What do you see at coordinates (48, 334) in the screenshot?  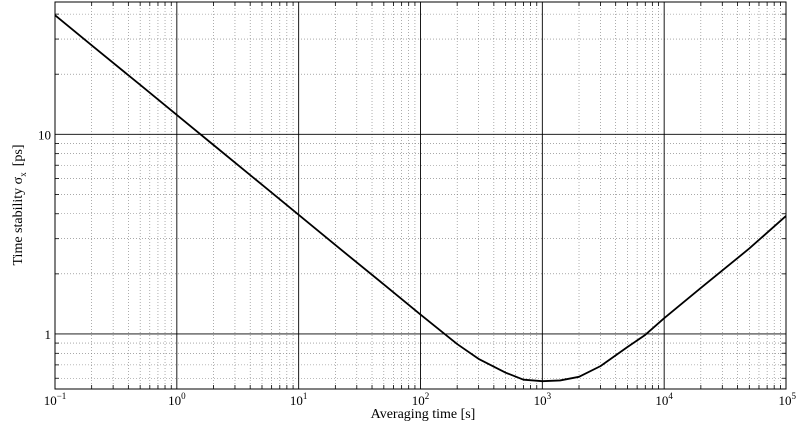 I see `y-tick-label: 1` at bounding box center [48, 334].